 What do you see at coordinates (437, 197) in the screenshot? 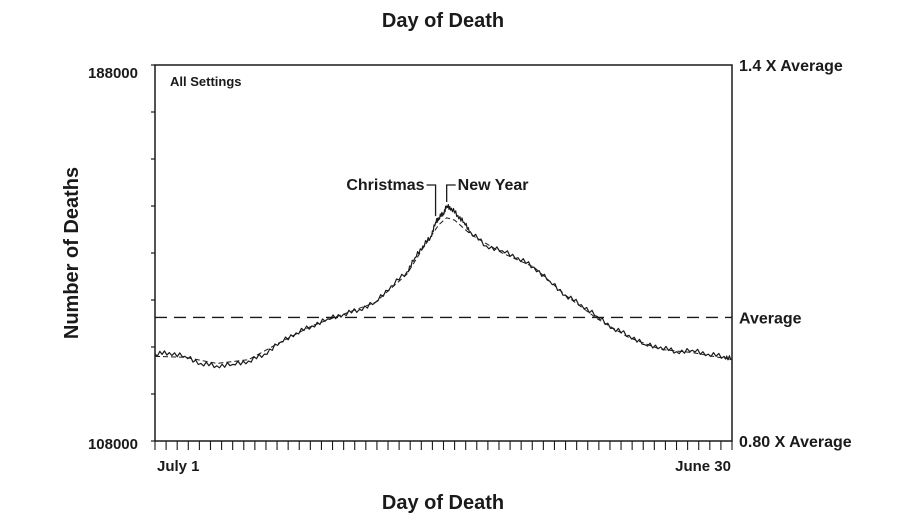
I see `annotations: Christmas New Year` at bounding box center [437, 197].